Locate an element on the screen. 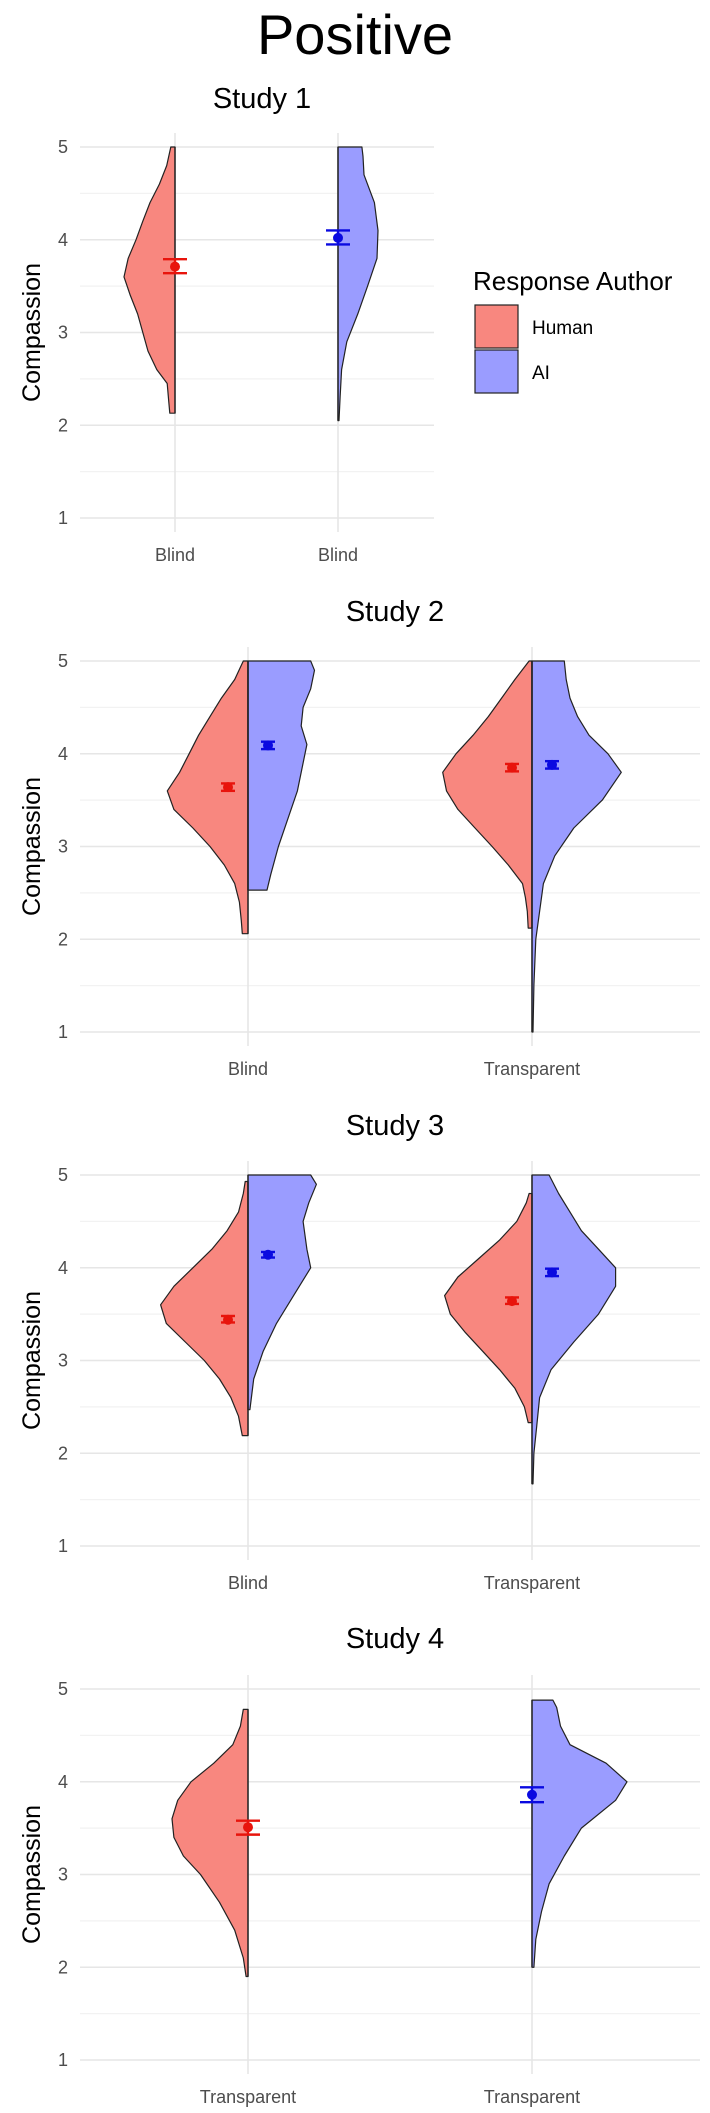  legend-swatch-human is located at coordinates (496, 326).